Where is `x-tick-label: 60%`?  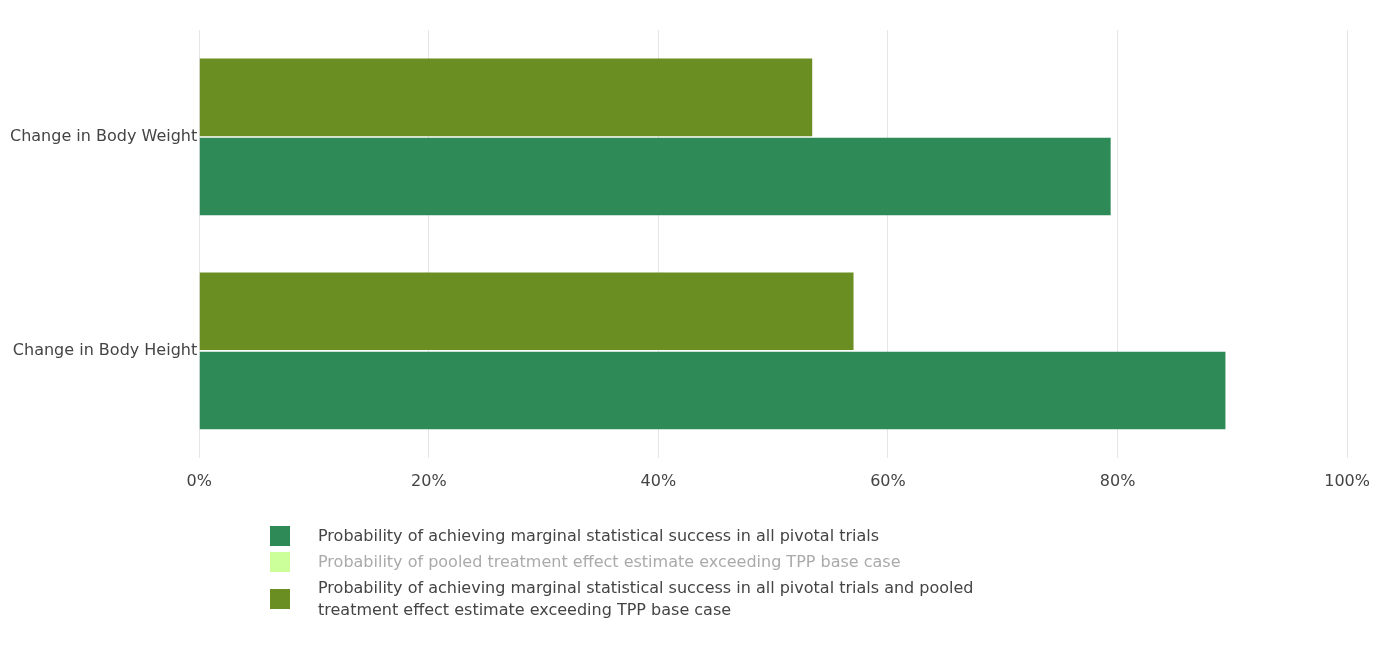
x-tick-label: 60% is located at coordinates (888, 480).